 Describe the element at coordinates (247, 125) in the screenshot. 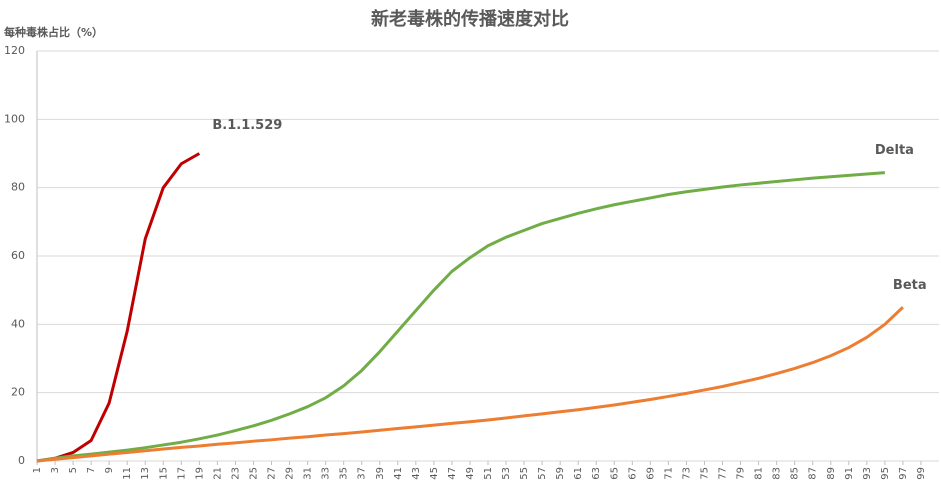

I see `series-label: B.1.1.529` at that location.